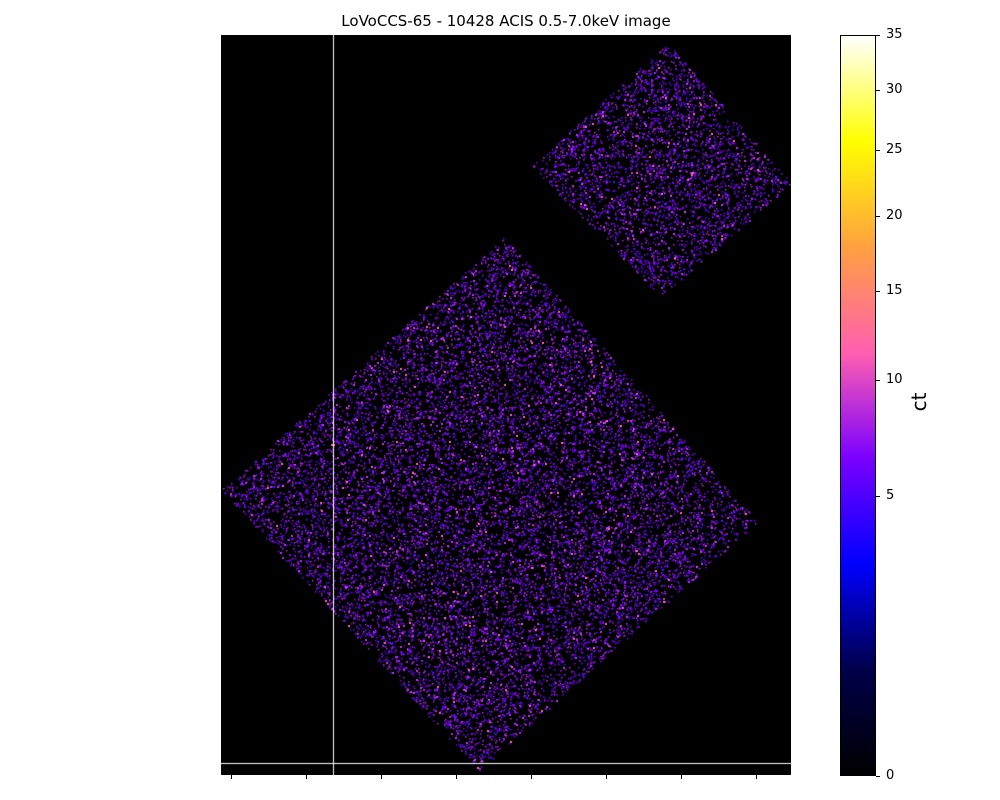  What do you see at coordinates (896, 405) in the screenshot?
I see `colorbar-ticks: 35 30 25 20 15 10 5 0` at bounding box center [896, 405].